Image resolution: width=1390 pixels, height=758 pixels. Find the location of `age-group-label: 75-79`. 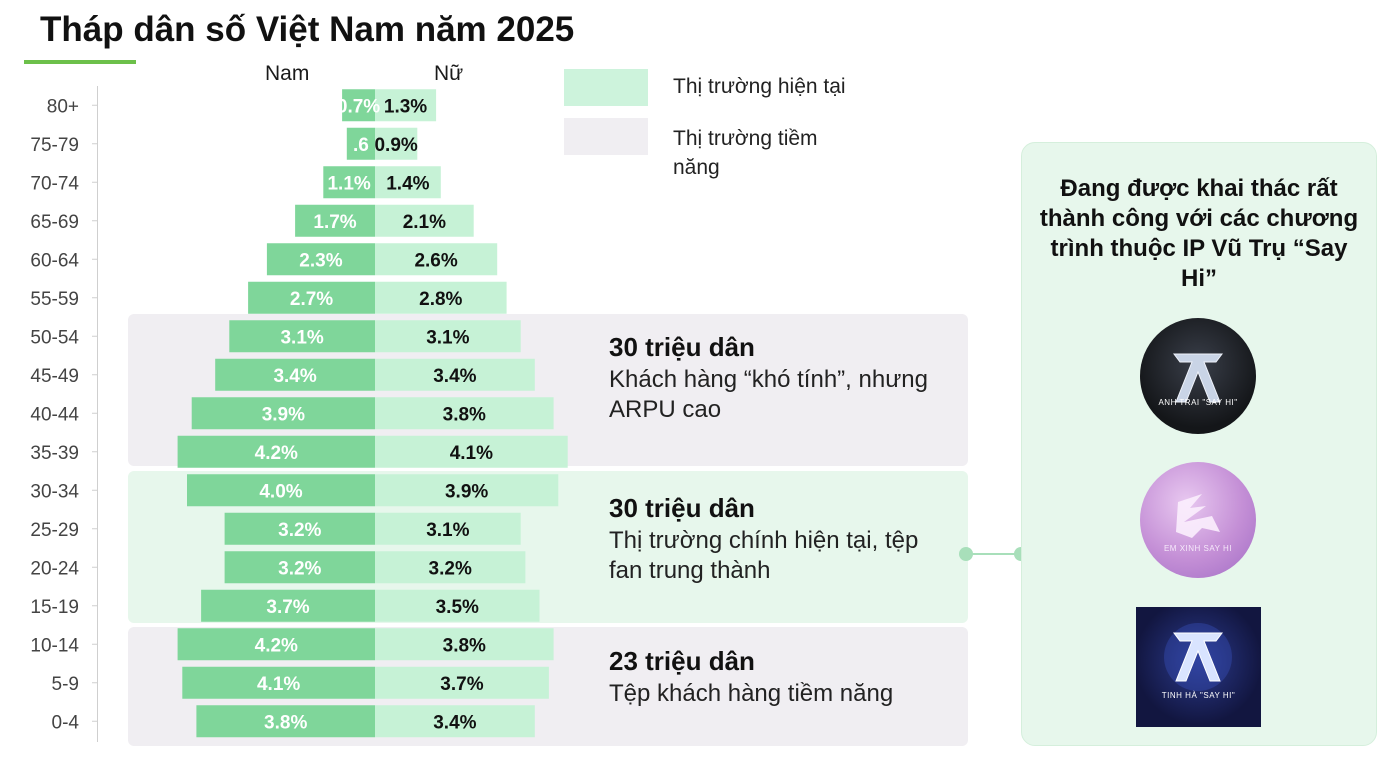

age-group-label: 75-79 is located at coordinates (54, 145).